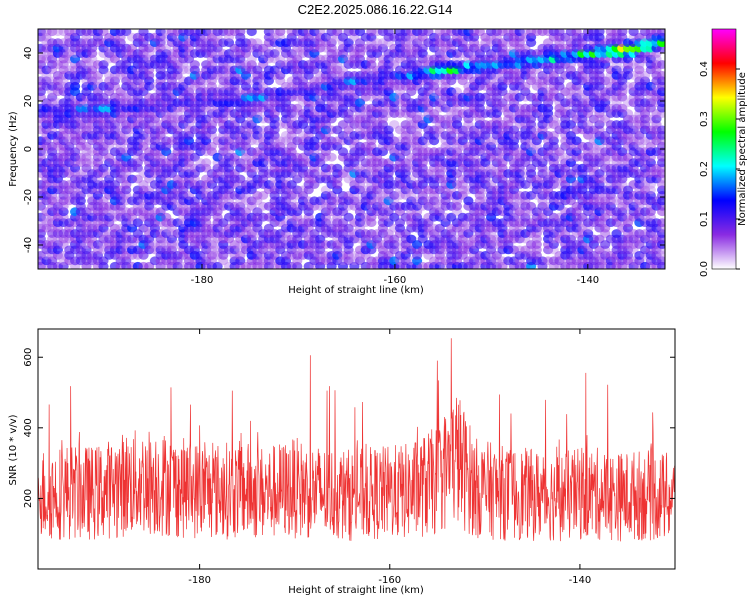 This screenshot has height=600, width=750. What do you see at coordinates (704, 219) in the screenshot?
I see `colorbar-tick-label: 0.1` at bounding box center [704, 219].